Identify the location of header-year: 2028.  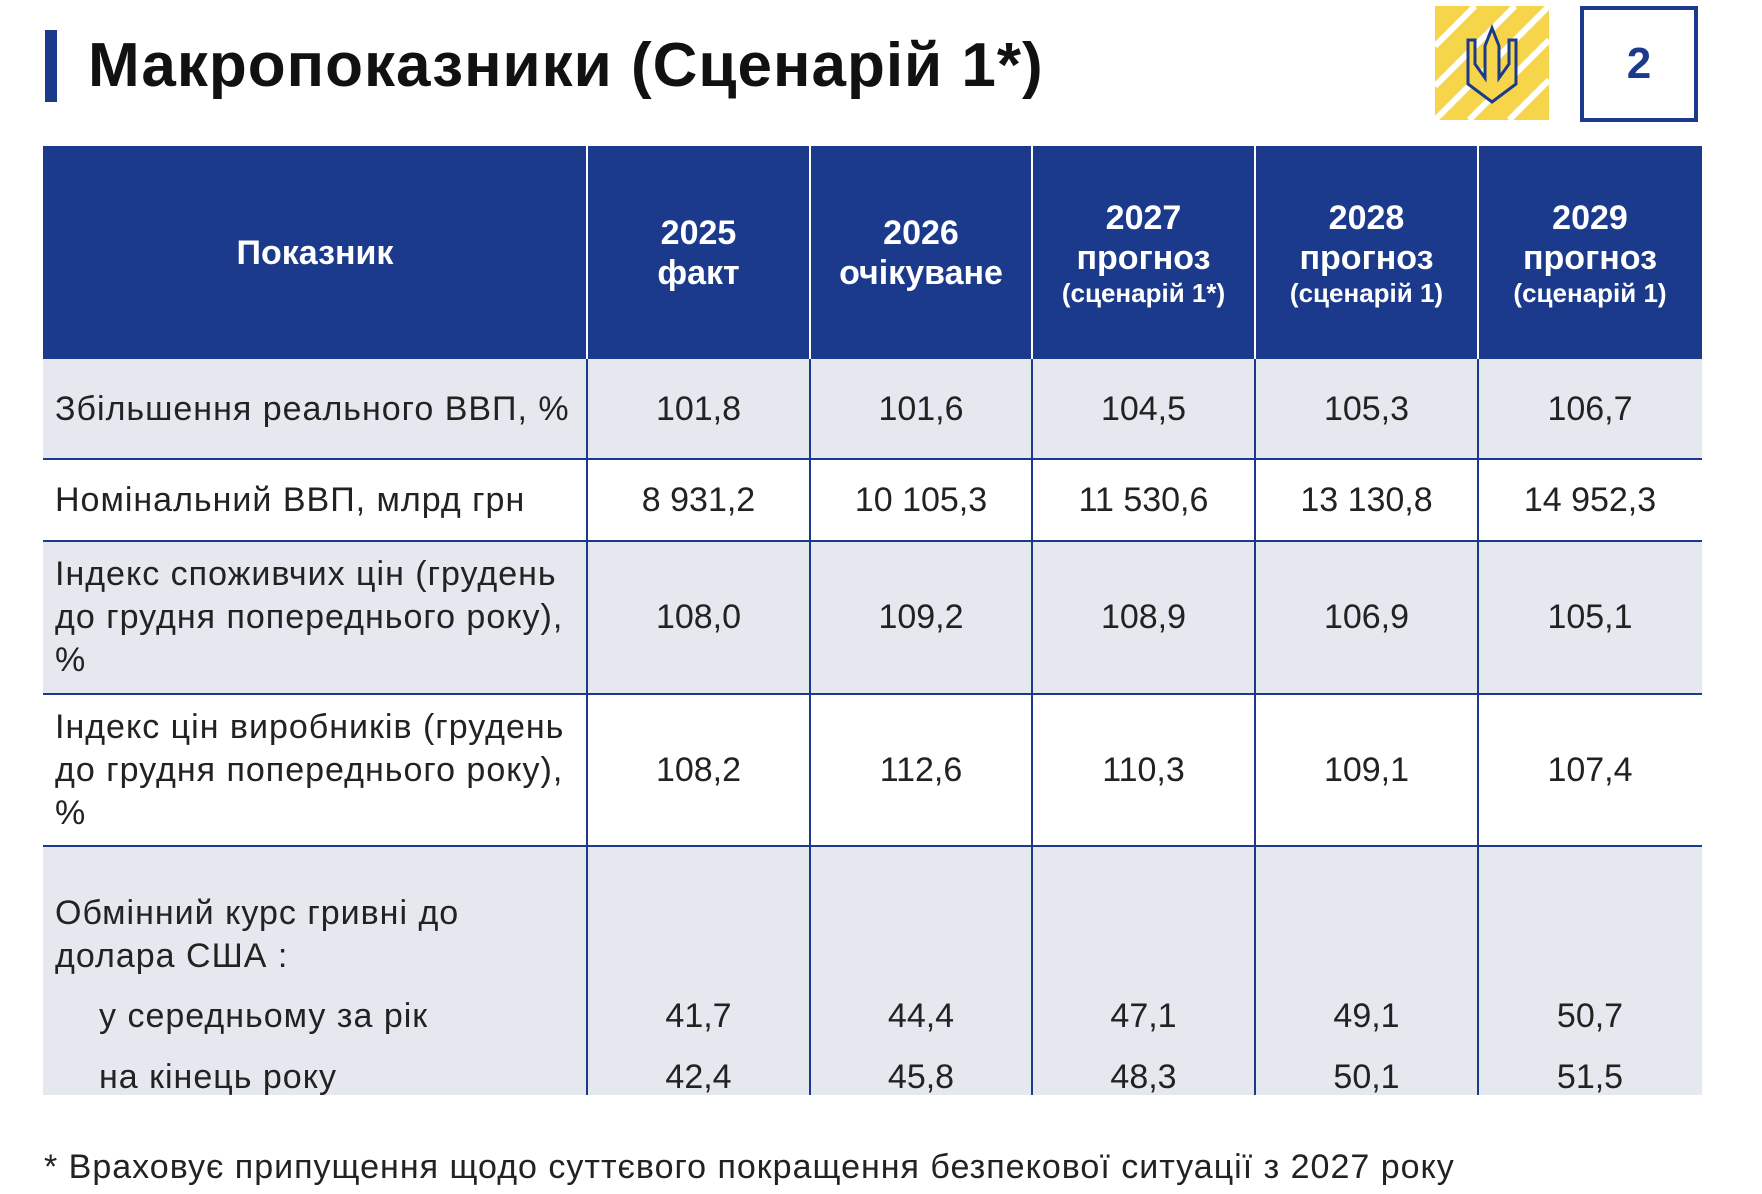
(1366, 217).